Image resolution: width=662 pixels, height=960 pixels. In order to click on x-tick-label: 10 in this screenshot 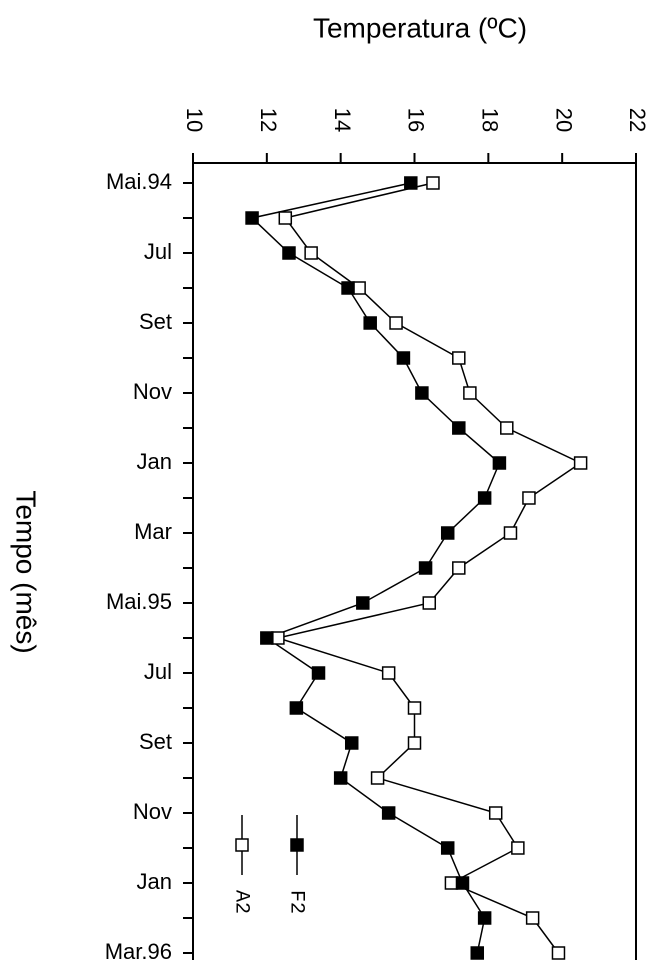, I will do `click(194, 120)`.